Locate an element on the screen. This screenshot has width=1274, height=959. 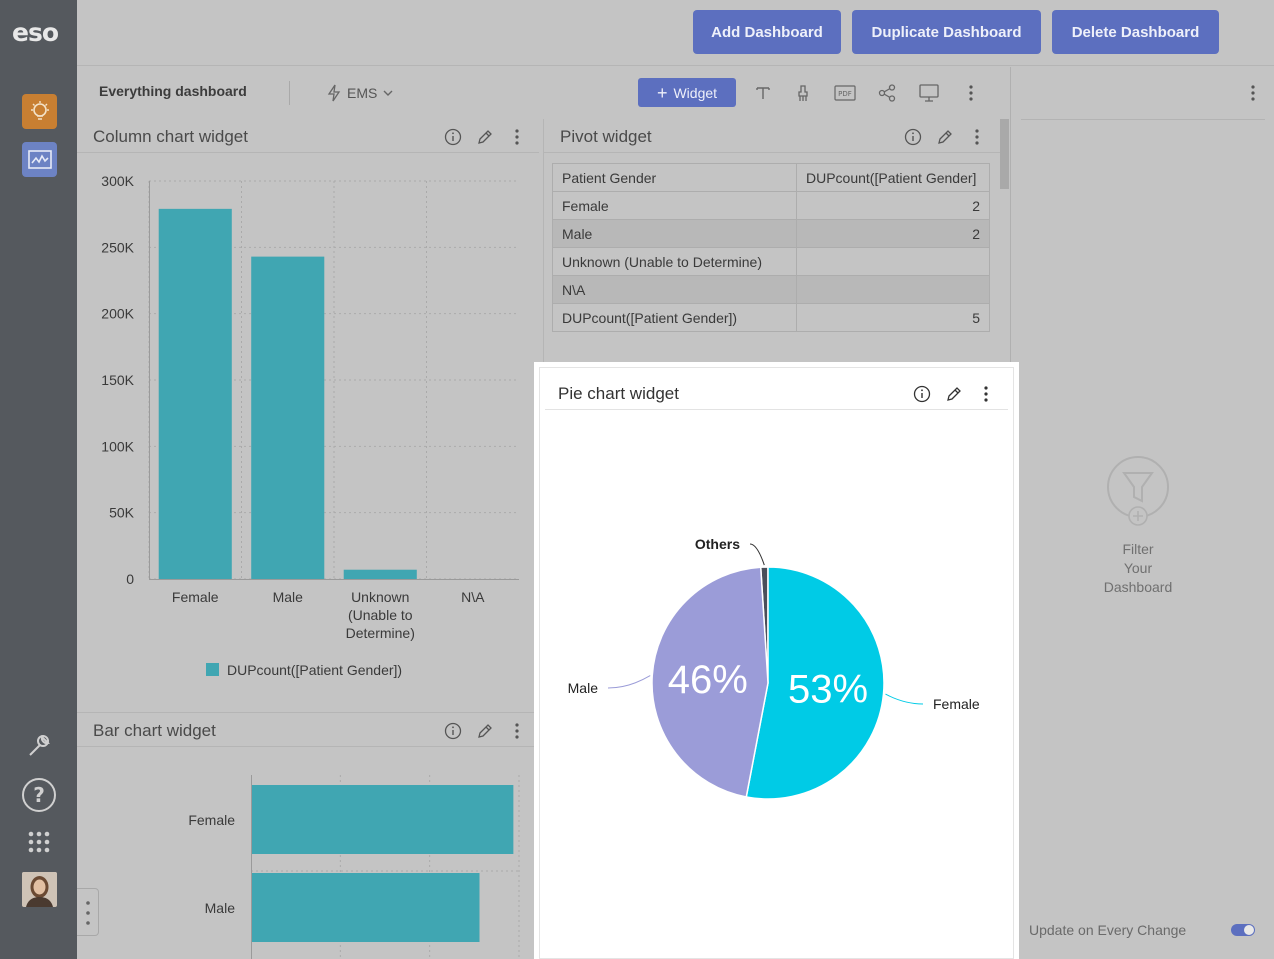
bar-chart: Female Male is located at coordinates (354, 867).